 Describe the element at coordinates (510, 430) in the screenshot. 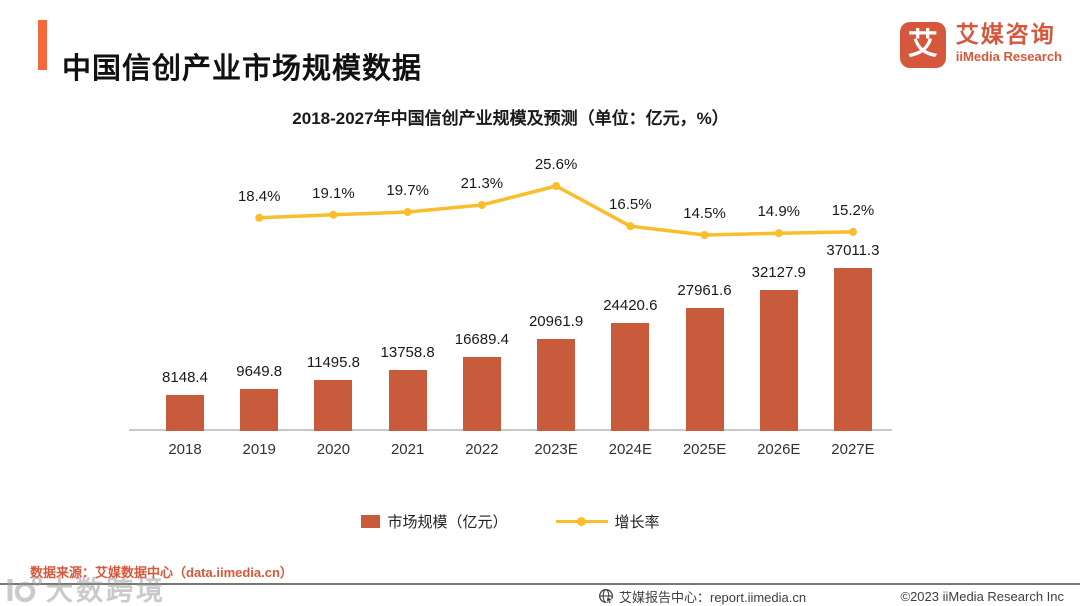

I see `x-axis-line` at that location.